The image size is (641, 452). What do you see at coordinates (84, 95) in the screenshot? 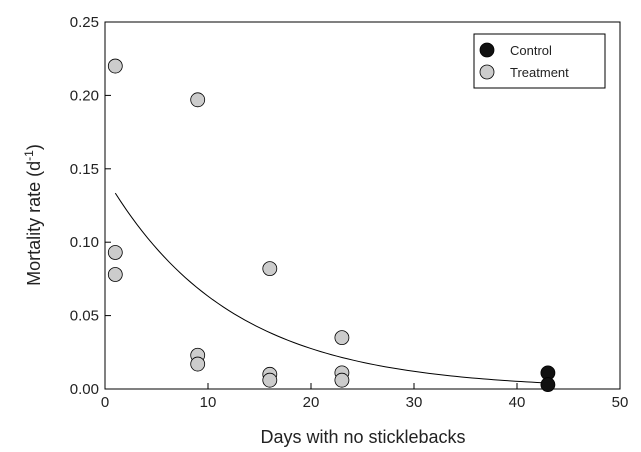
I see `y-tick-label: 0.20` at bounding box center [84, 95].